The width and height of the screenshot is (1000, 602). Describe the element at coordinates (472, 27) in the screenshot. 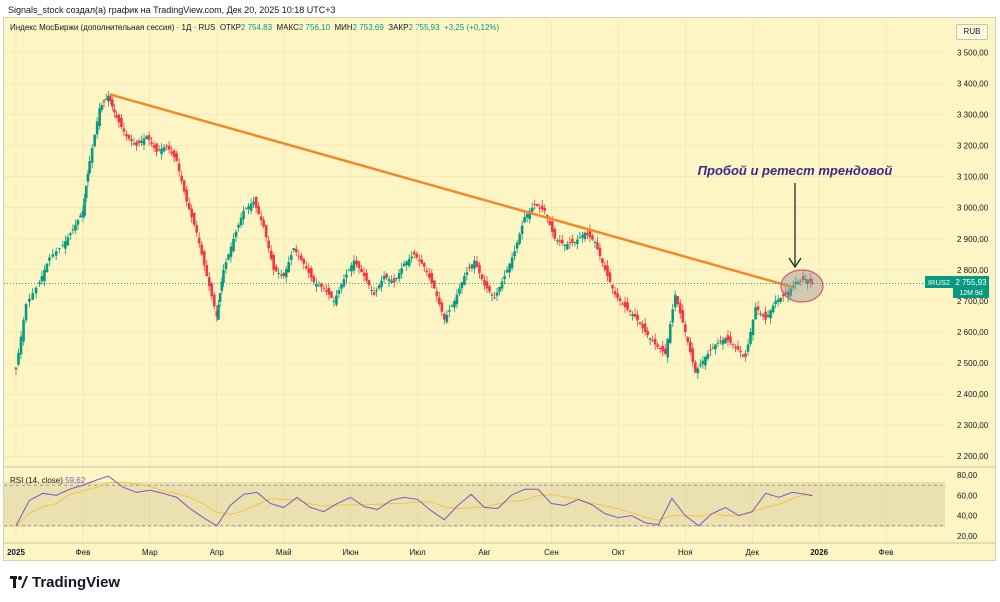

I see `change-value: +3,25 (+0,12%)` at that location.